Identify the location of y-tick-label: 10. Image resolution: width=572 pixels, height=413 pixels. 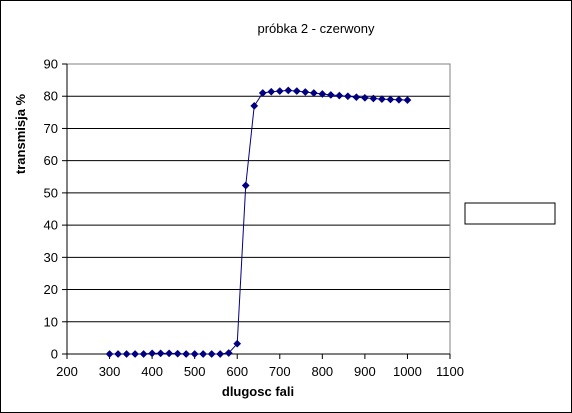
(51, 321).